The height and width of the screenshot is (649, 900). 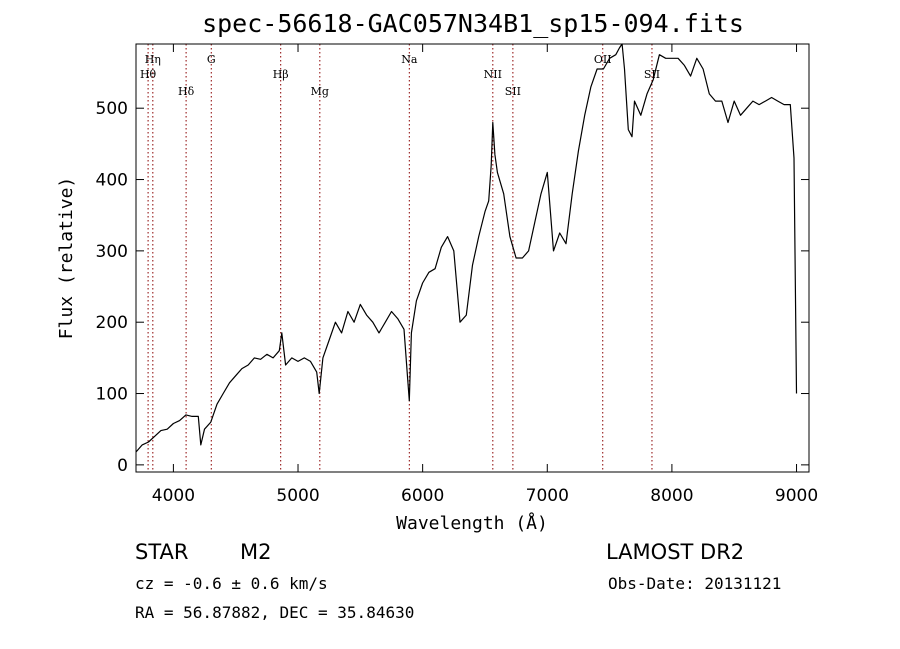 What do you see at coordinates (161, 552) in the screenshot?
I see `object-class: STAR` at bounding box center [161, 552].